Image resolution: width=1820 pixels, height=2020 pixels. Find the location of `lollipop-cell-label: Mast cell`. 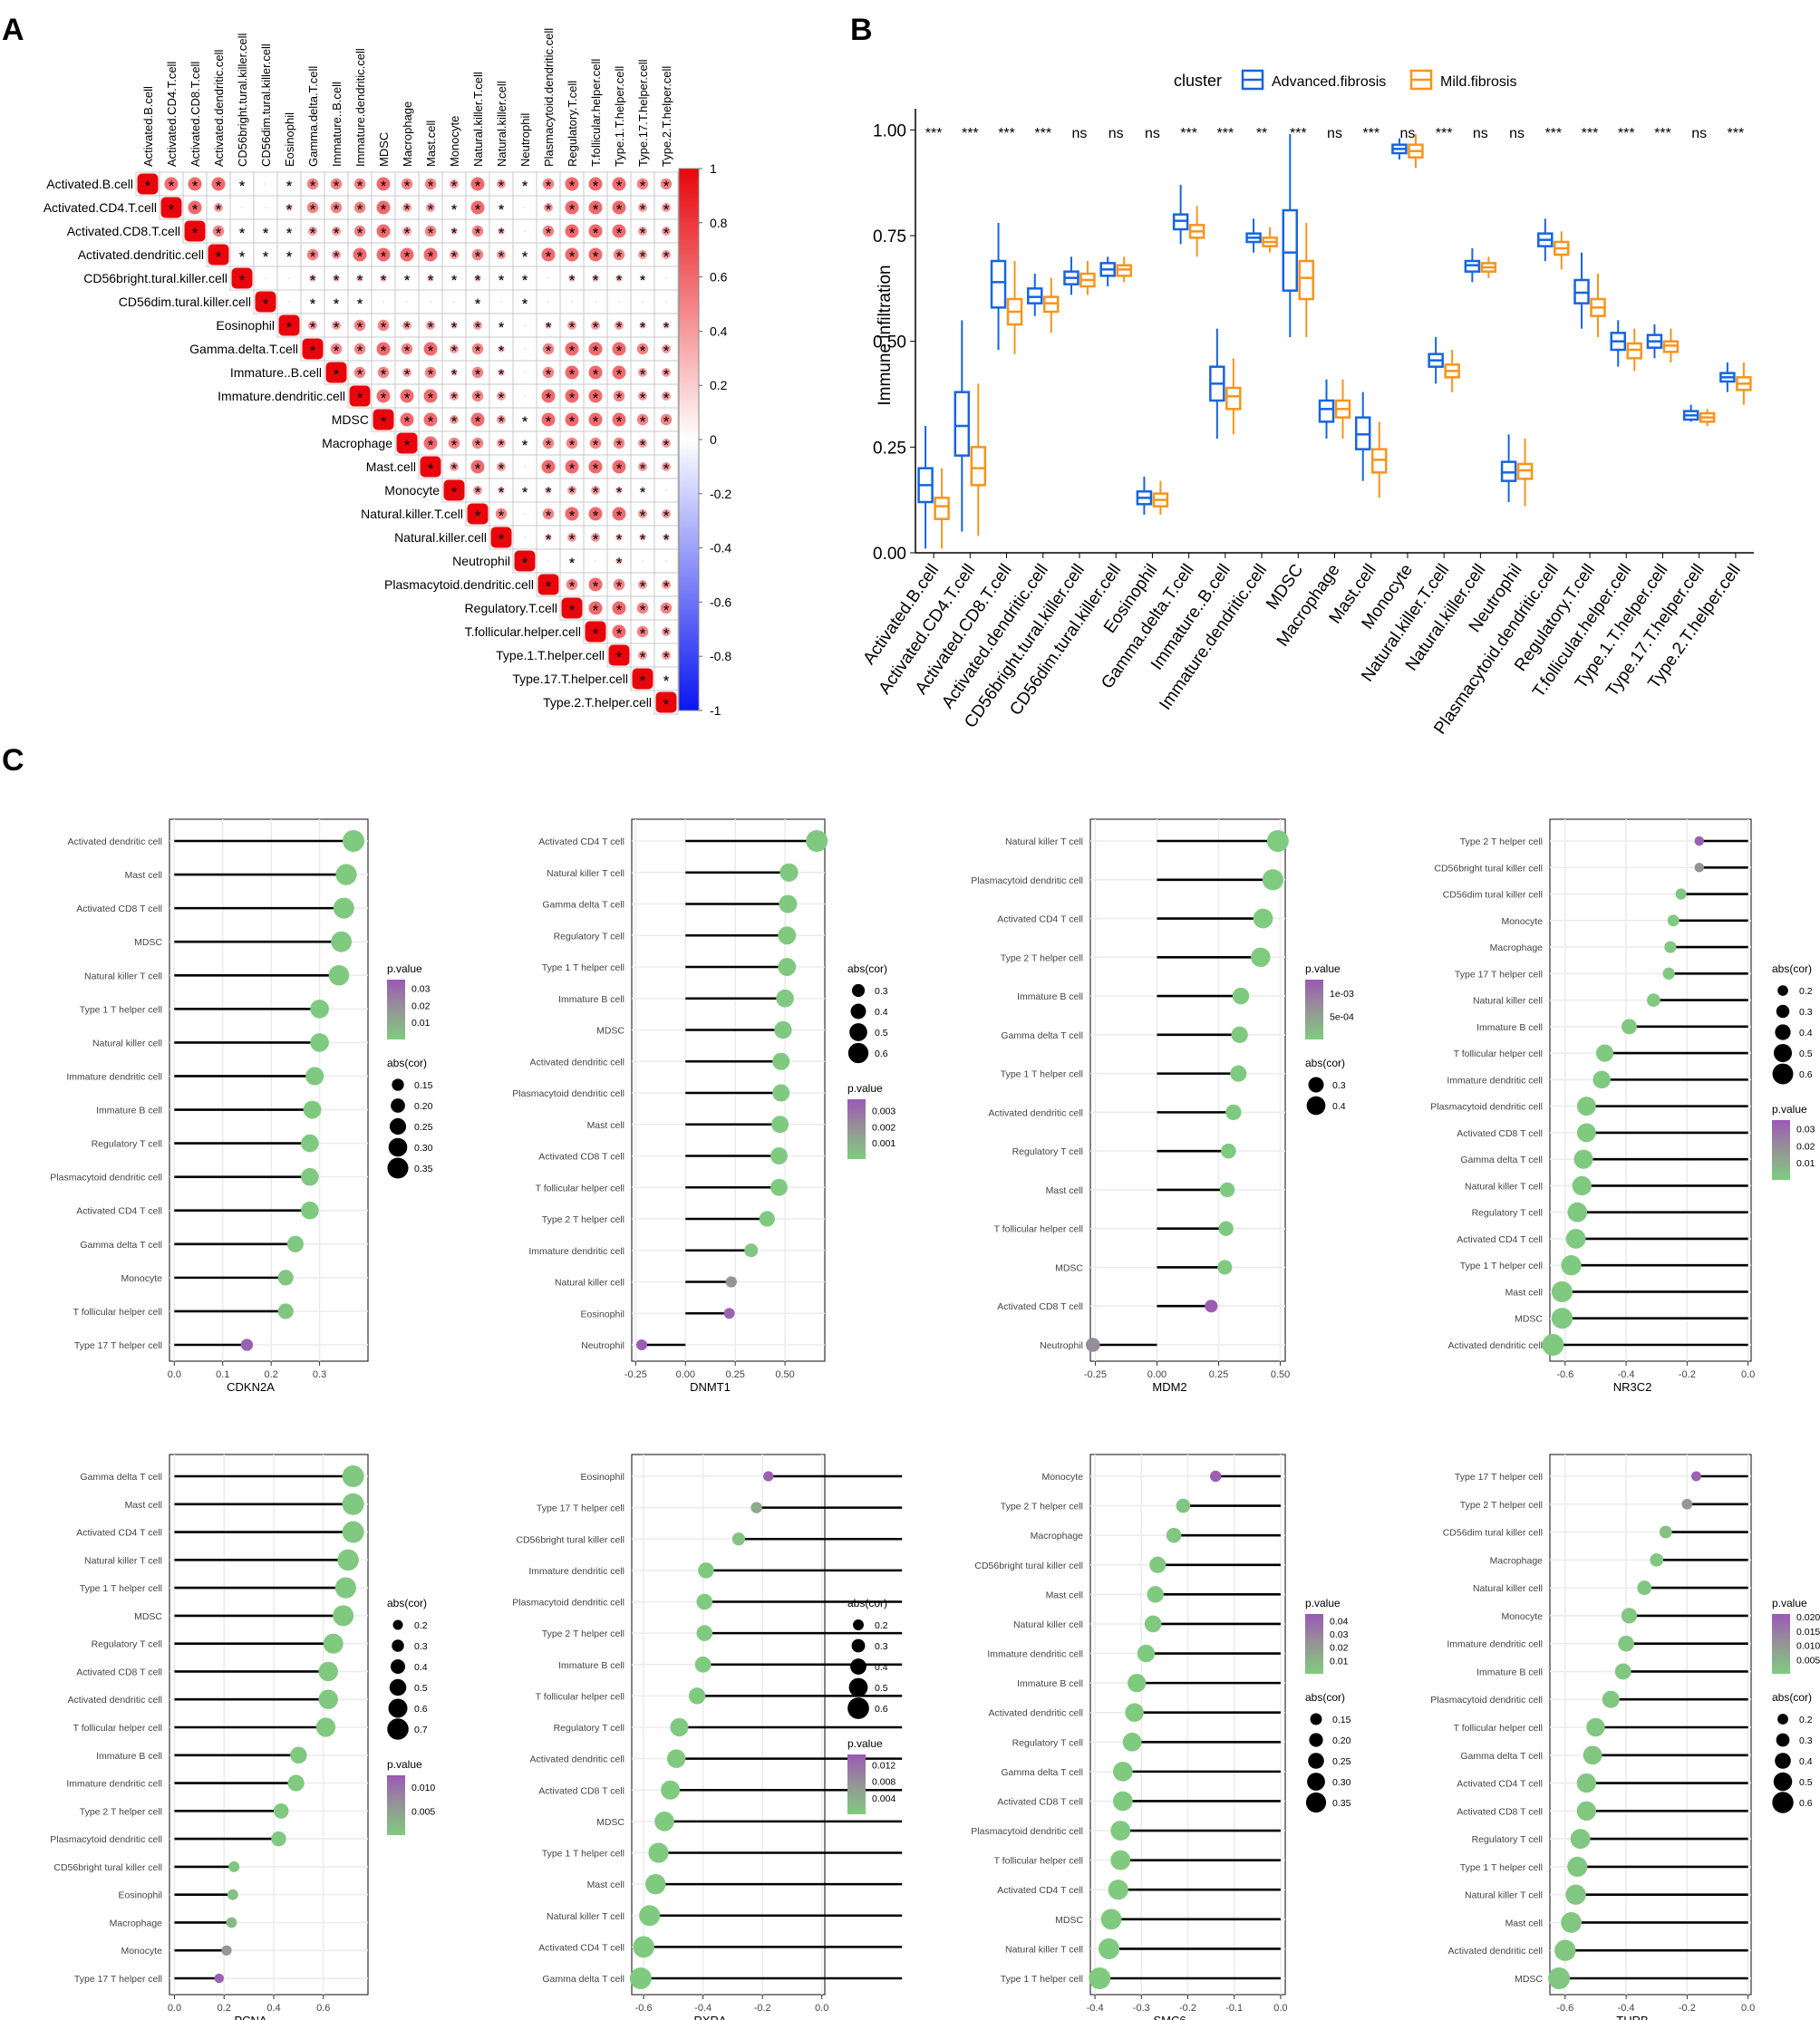

lollipop-cell-label: Mast cell is located at coordinates (1524, 1292).